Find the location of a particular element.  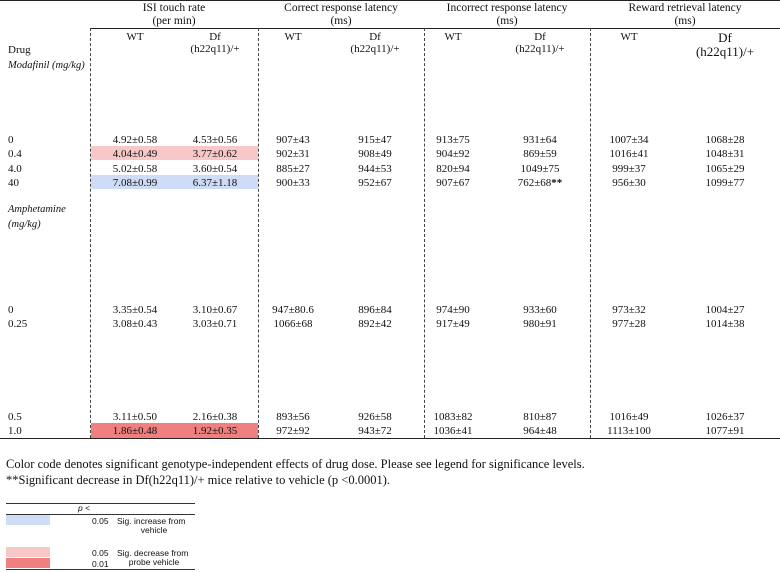

value-cell: 904±92 is located at coordinates (453, 154).